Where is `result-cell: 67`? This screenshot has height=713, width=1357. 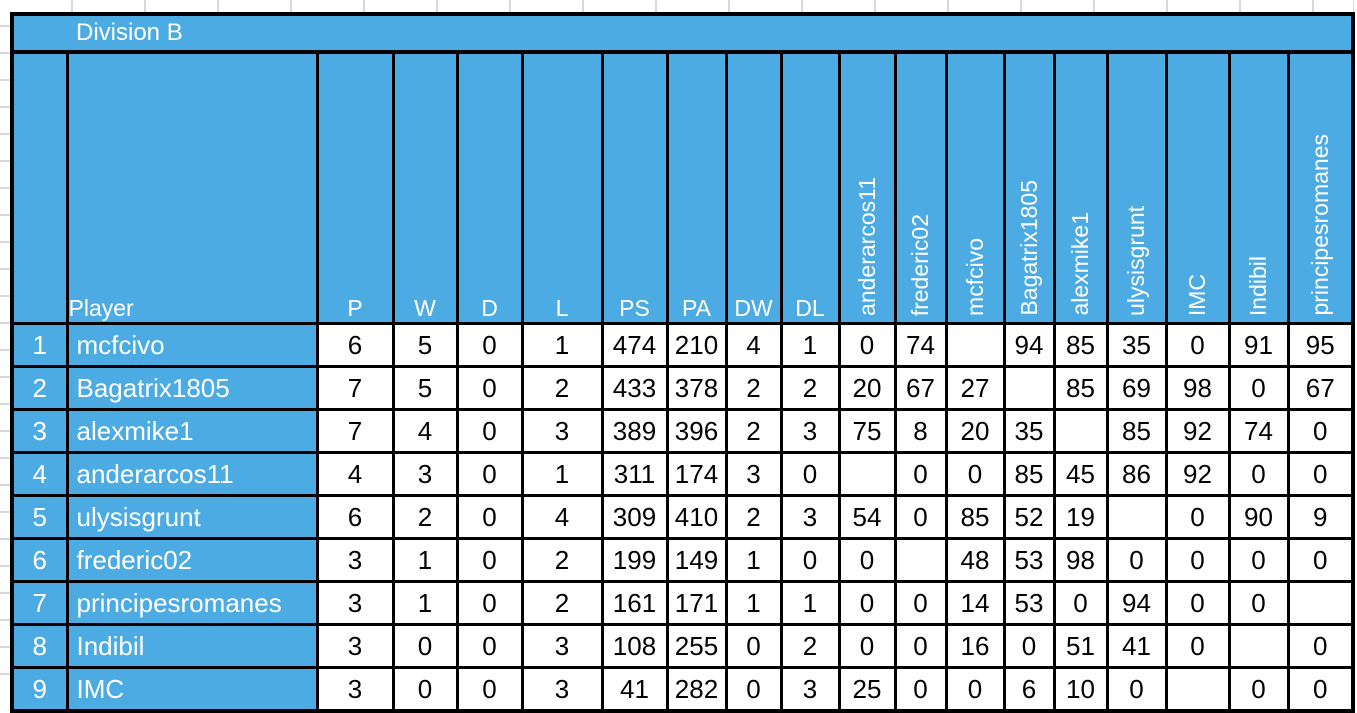
result-cell: 67 is located at coordinates (1320, 388).